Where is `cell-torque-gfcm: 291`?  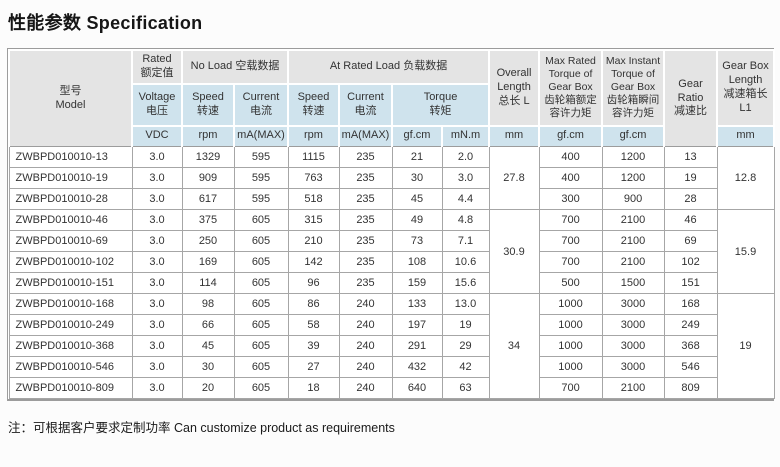 cell-torque-gfcm: 291 is located at coordinates (417, 346).